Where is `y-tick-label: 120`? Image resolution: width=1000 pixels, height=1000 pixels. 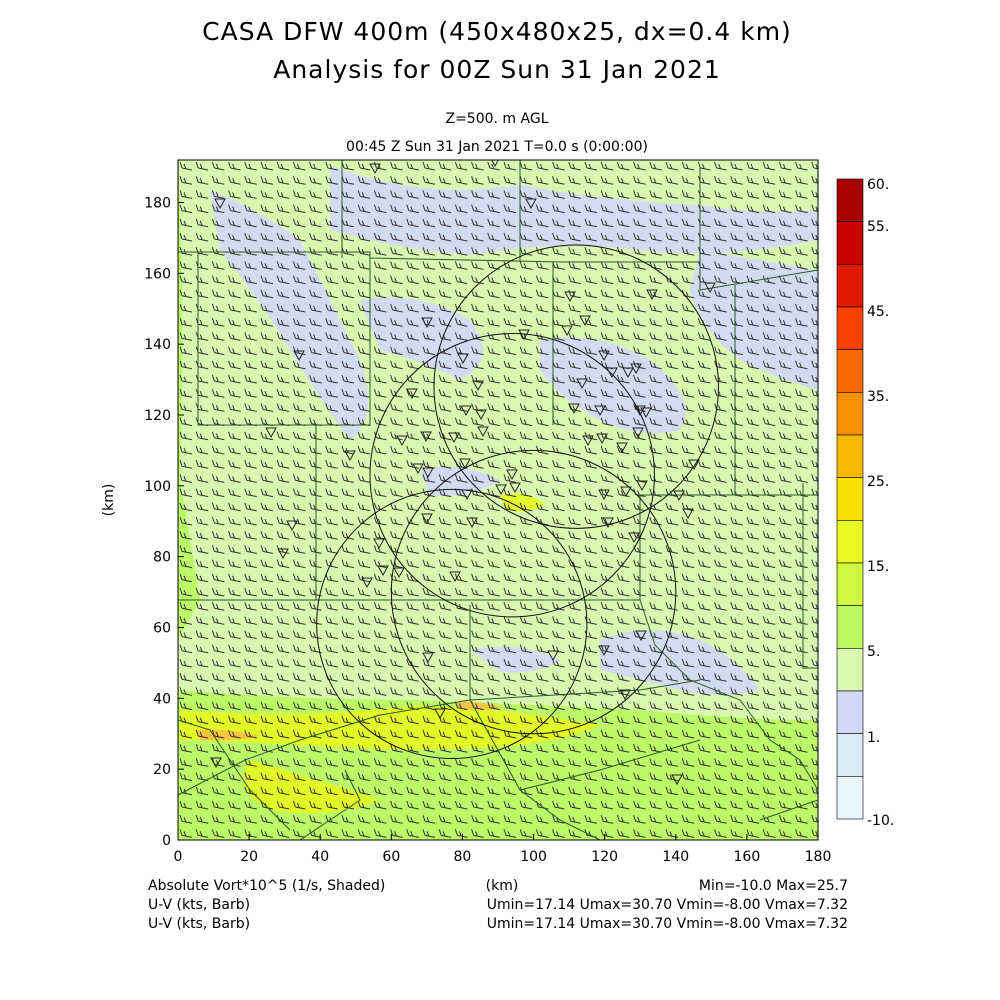
y-tick-label: 120 is located at coordinates (157, 416).